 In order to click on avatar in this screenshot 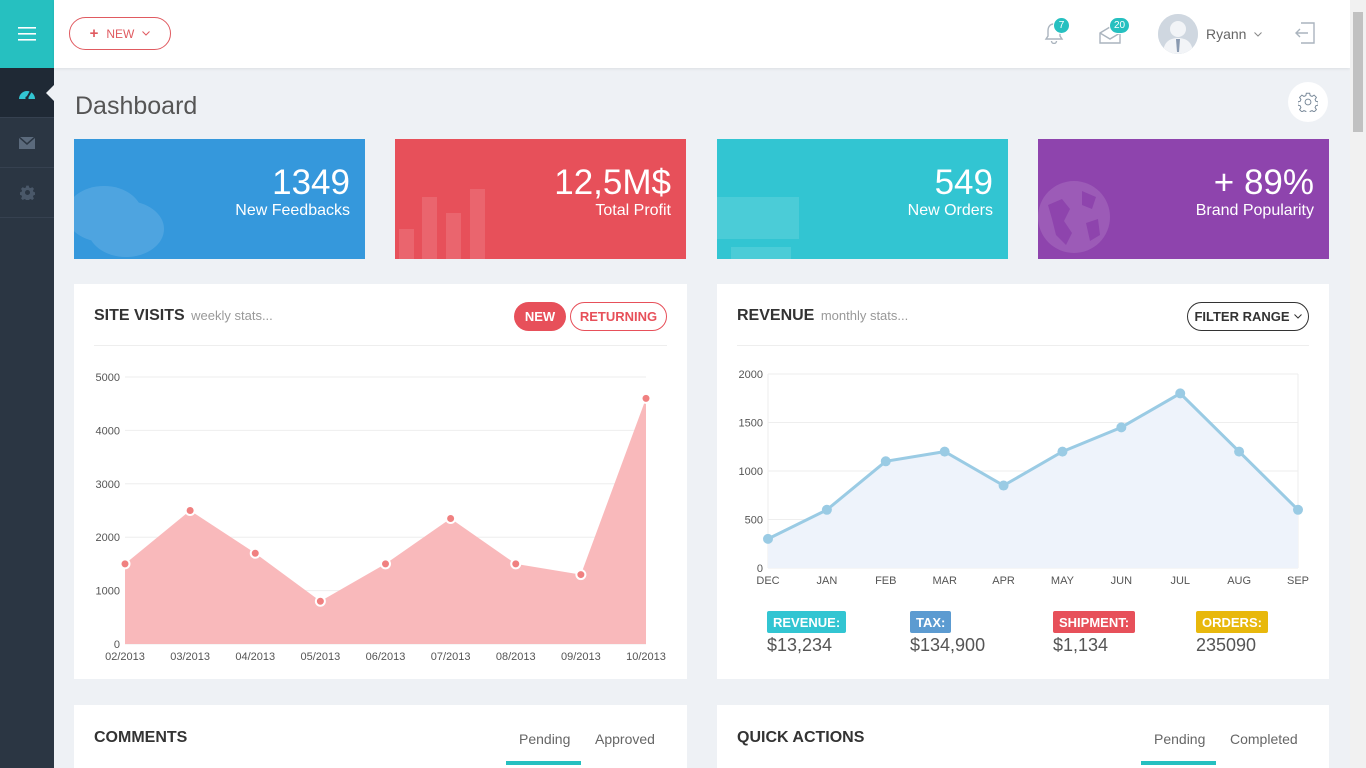, I will do `click(1178, 34)`.